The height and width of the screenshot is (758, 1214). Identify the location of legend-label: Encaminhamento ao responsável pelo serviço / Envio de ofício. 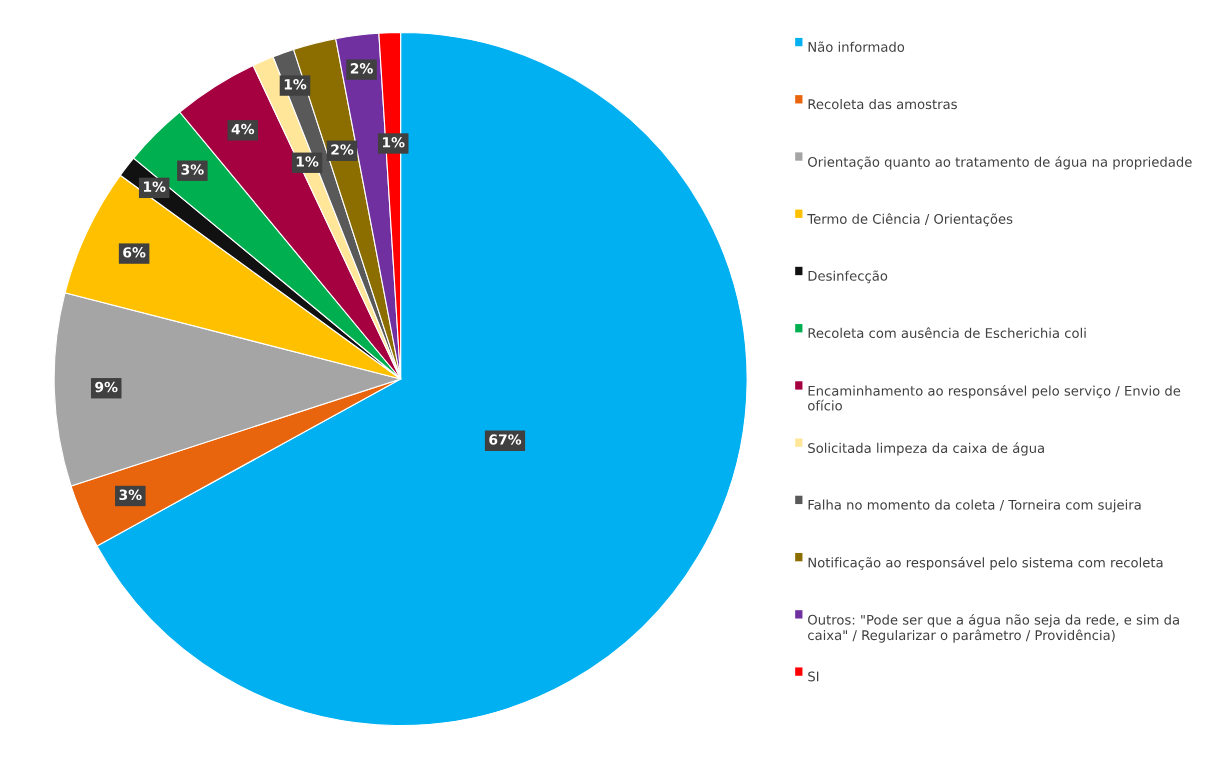
(994, 398).